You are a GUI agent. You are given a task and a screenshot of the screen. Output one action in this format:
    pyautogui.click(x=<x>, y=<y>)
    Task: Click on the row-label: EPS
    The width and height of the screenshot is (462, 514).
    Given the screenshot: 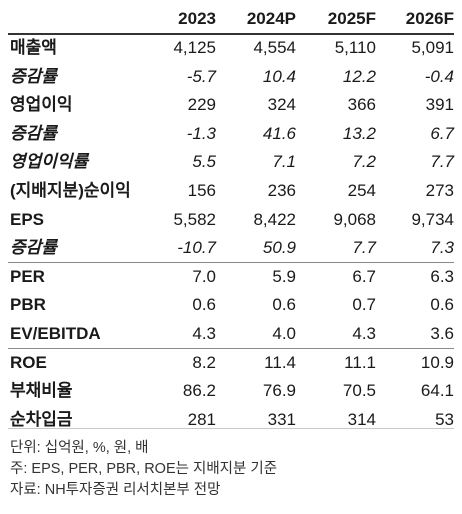 What is the action you would take?
    pyautogui.click(x=27, y=219)
    